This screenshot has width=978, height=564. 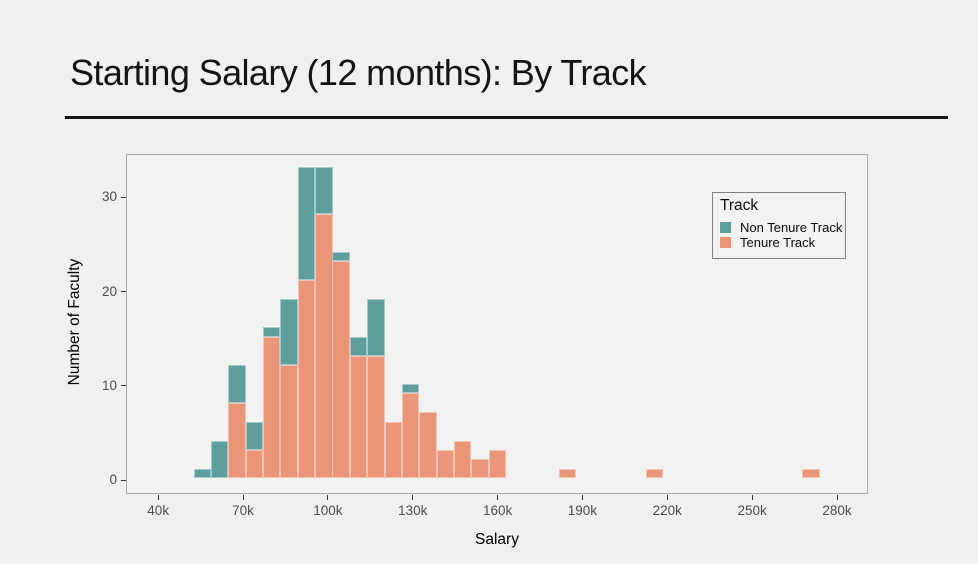 I want to click on legend-swatch-non-tenure-track-icon, so click(x=725, y=227).